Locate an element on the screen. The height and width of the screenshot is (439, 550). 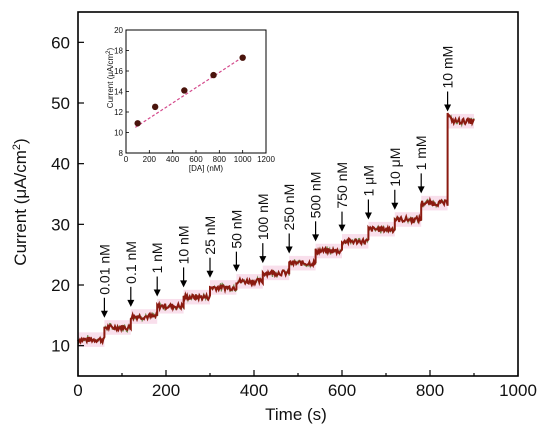
inset-x-tick-label: 1000 is located at coordinates (243, 159).